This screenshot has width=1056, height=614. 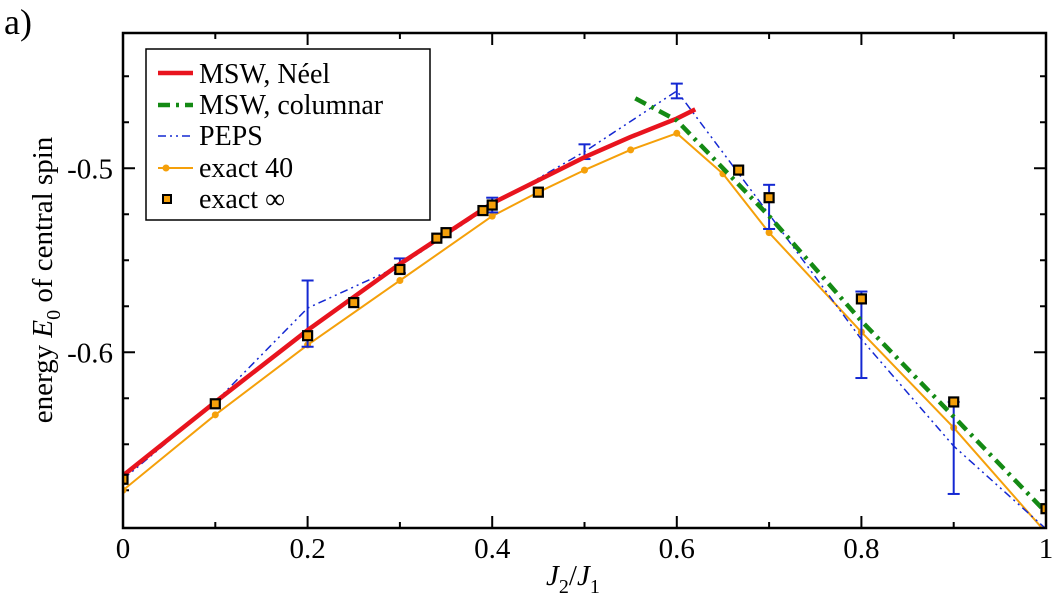 I want to click on legend-box, so click(x=288, y=134).